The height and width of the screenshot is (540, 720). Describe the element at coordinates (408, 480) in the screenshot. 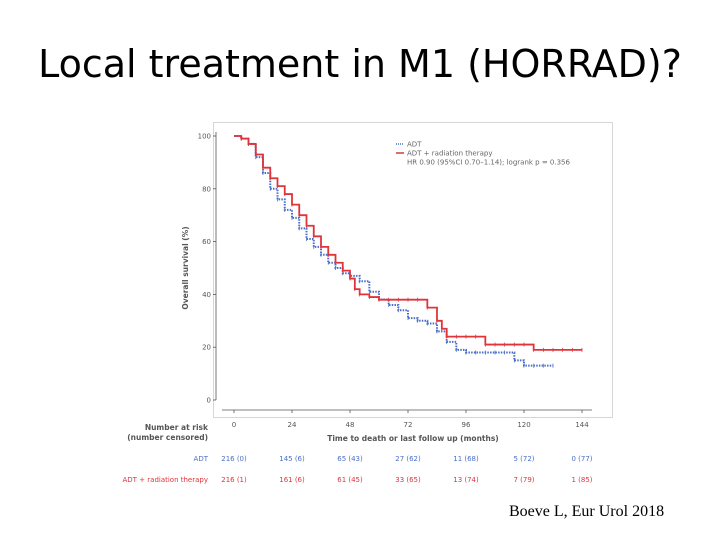

I see `risk-cell: 33 (65)` at that location.